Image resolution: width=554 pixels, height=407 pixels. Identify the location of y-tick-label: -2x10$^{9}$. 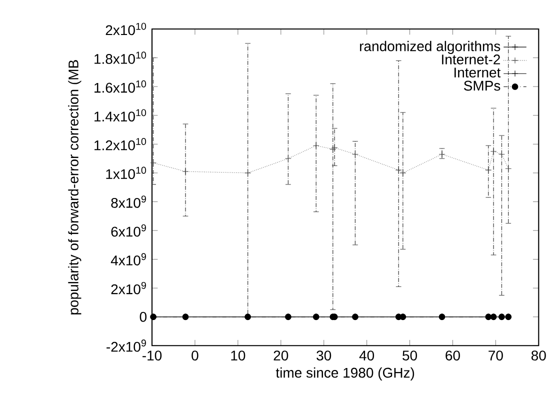
(126, 346).